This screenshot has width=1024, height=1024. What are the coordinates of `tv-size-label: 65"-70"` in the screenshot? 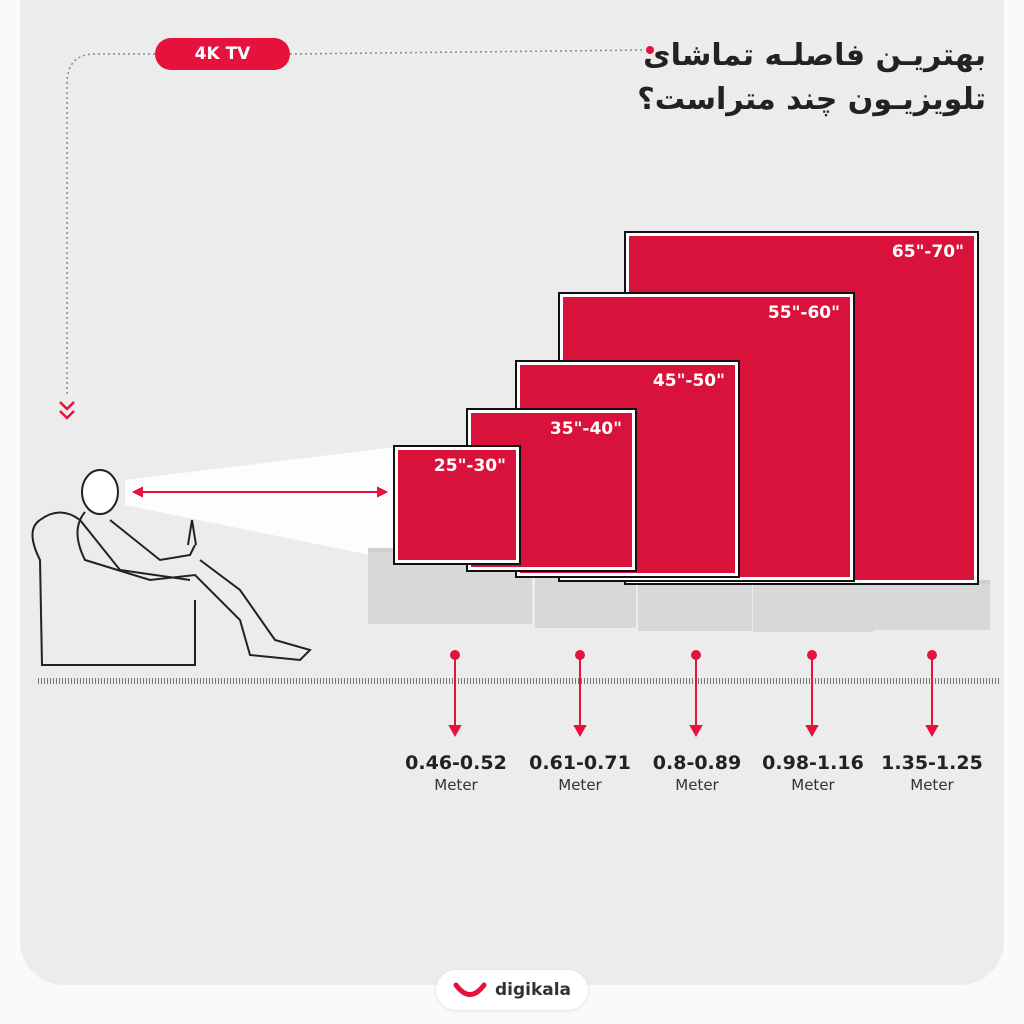 It's located at (927, 252).